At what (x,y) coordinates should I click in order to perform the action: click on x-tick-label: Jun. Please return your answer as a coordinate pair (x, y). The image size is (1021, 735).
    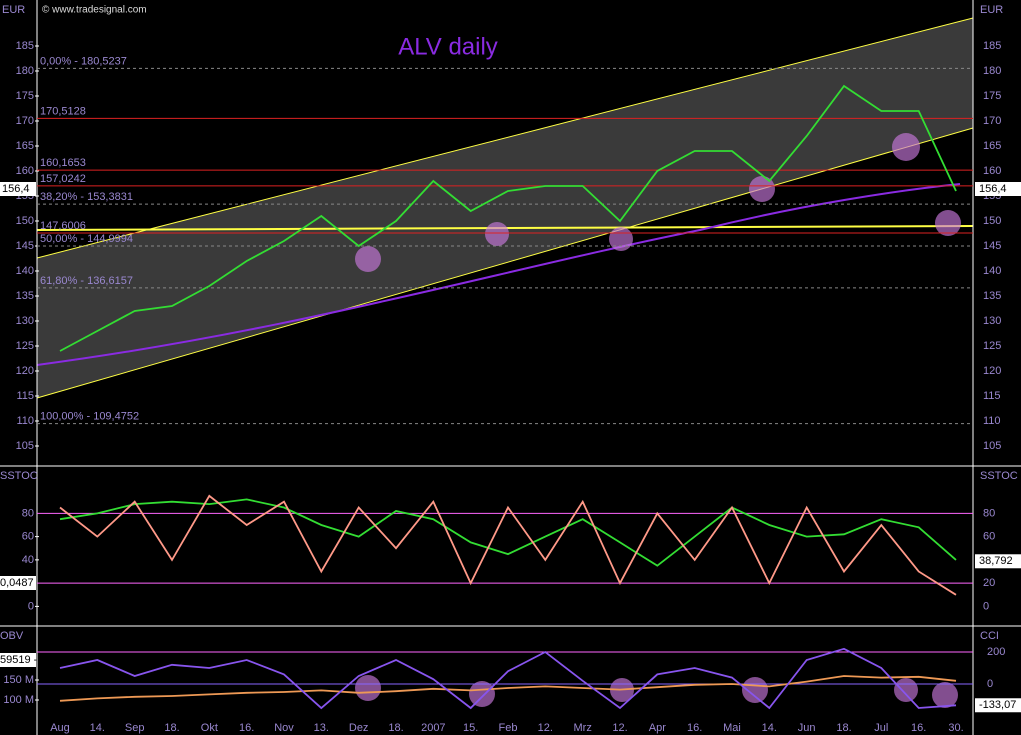
    Looking at the image, I should click on (807, 728).